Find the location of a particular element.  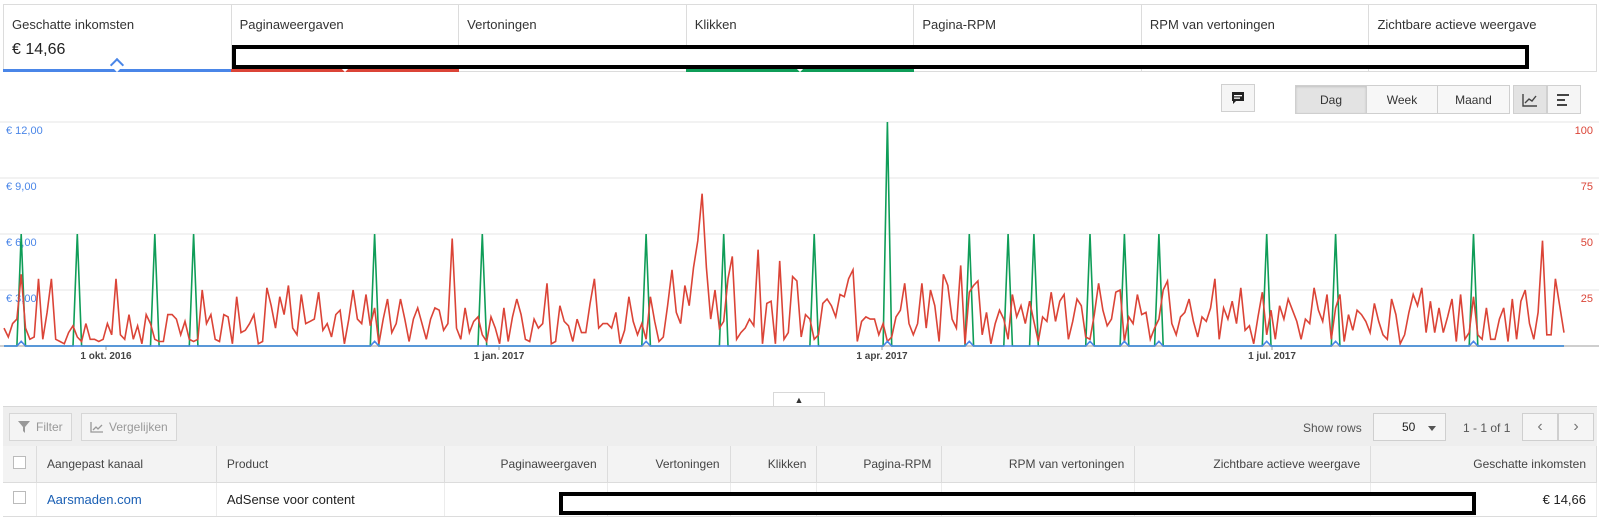

metric-tab-page-rpm: Pagina-RPM is located at coordinates (1028, 38).